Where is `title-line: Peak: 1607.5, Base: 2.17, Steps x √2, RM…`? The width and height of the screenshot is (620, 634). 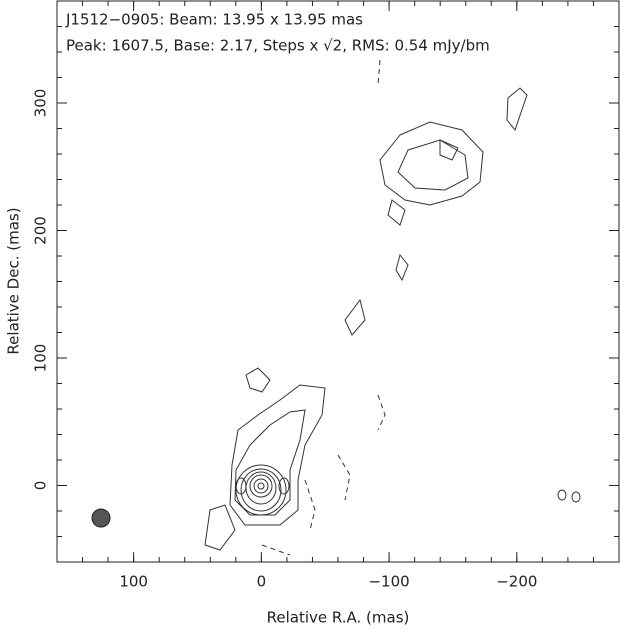
title-line: Peak: 1607.5, Base: 2.17, Steps x √2, RM… is located at coordinates (278, 46).